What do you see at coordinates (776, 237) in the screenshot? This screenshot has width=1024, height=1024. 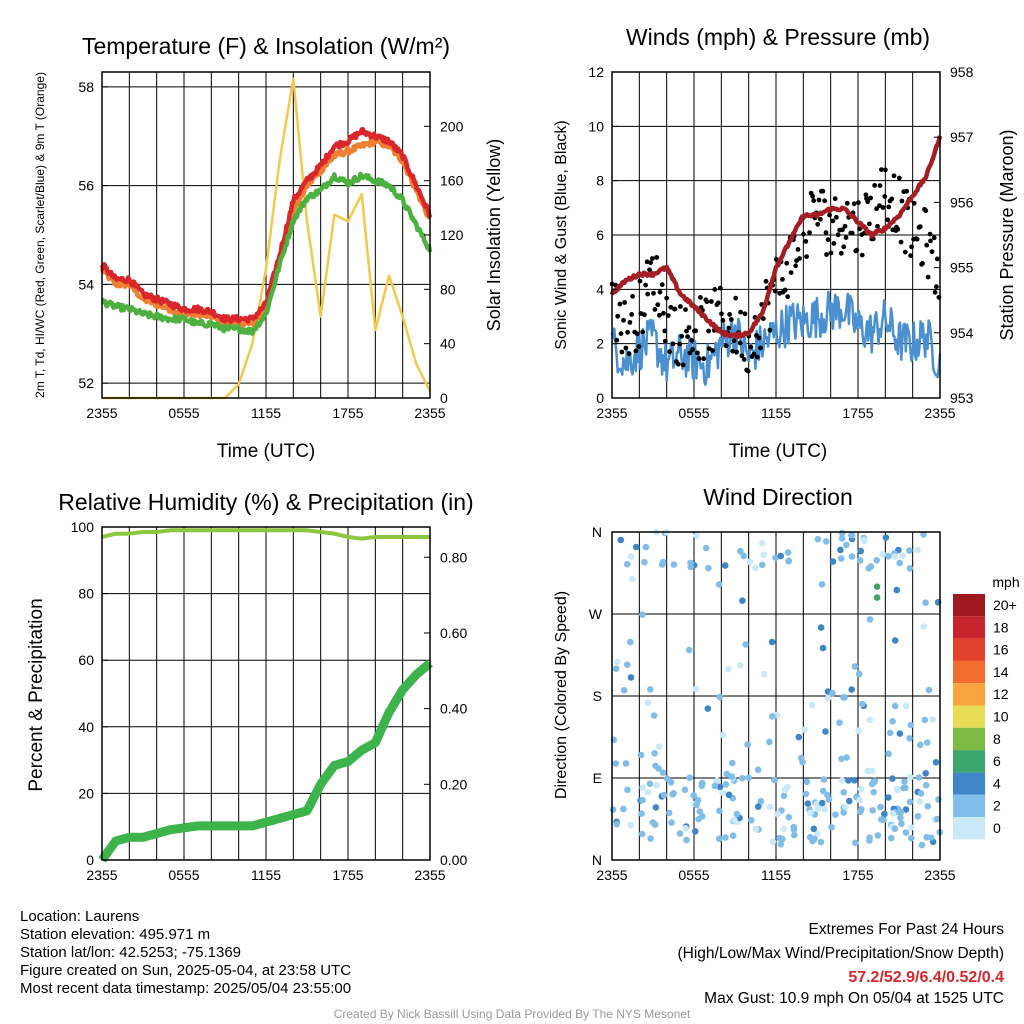 I see `wind-pressure-line` at bounding box center [776, 237].